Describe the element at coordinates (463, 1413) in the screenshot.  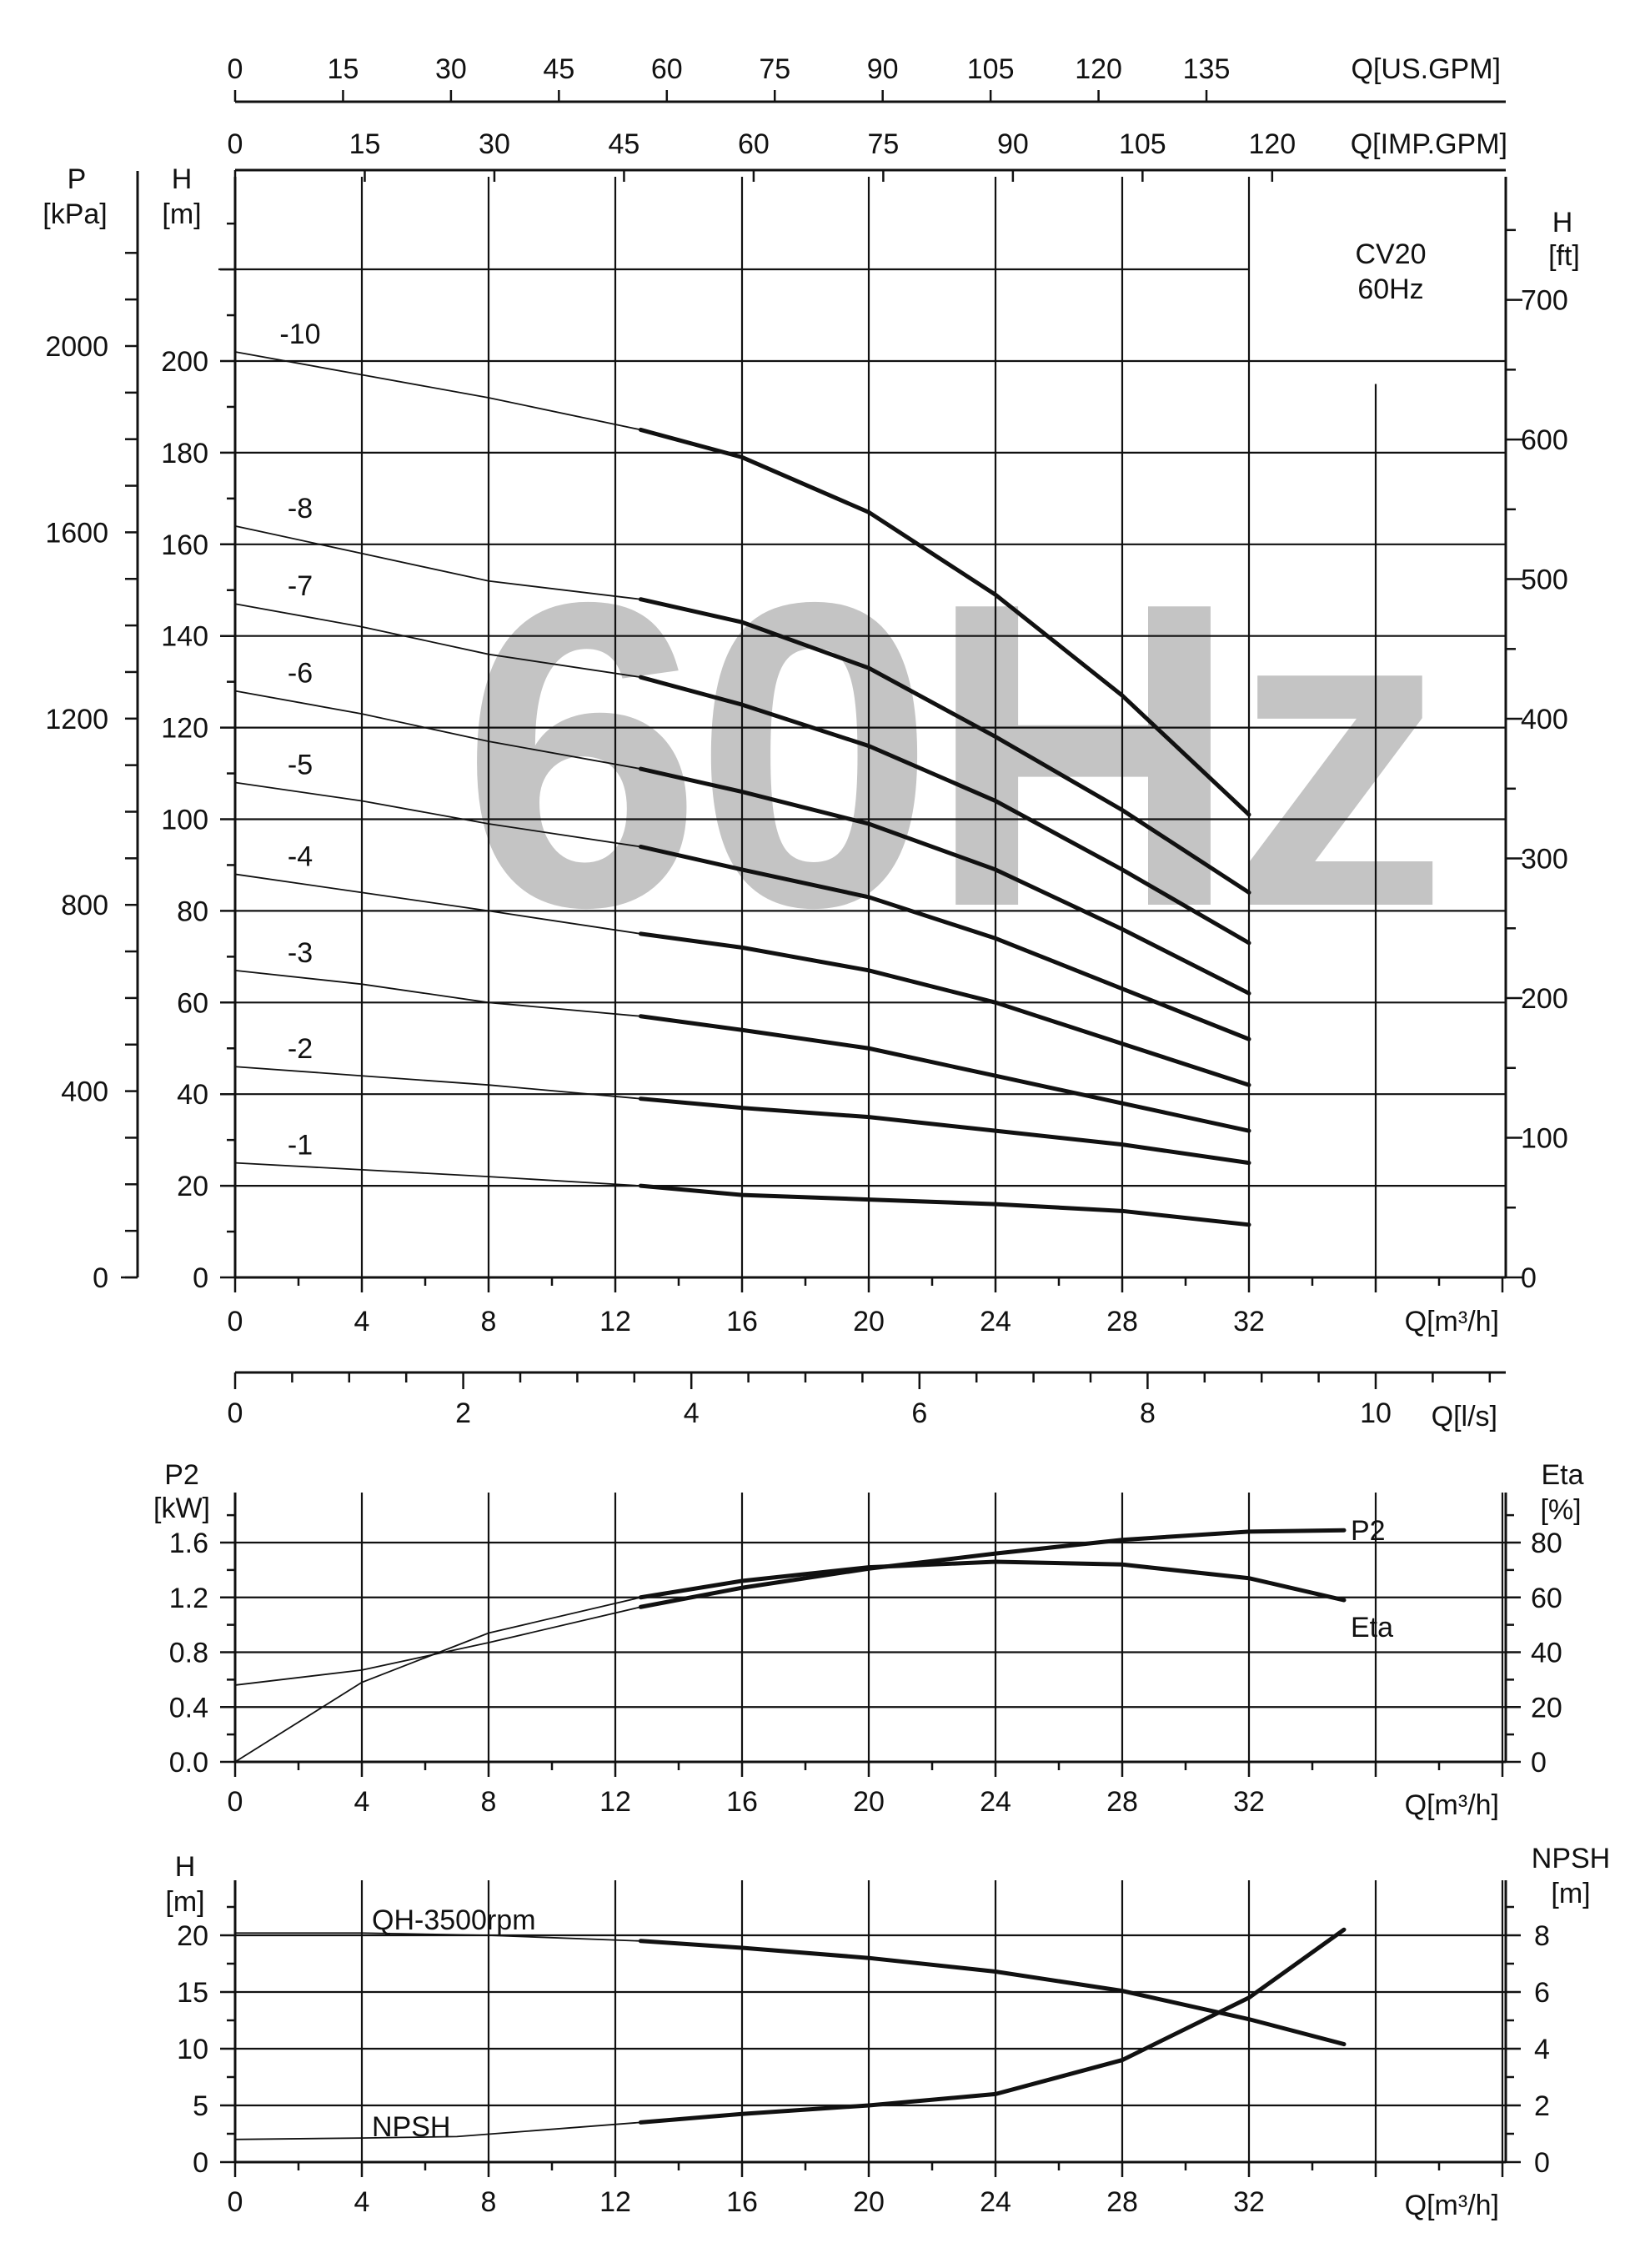
I see `ls-tick-label: 2` at that location.